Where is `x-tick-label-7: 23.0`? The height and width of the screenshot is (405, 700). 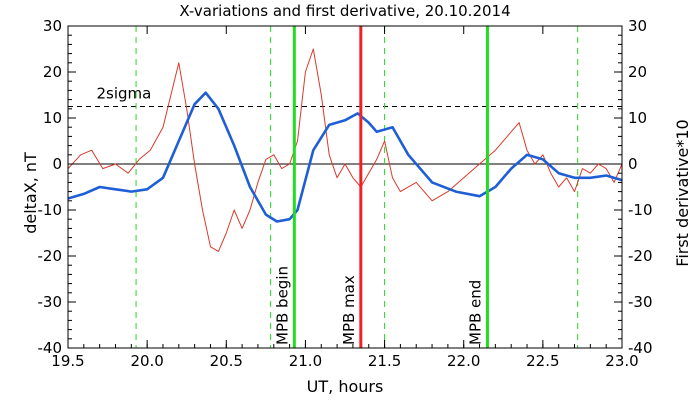
x-tick-label-7: 23.0 is located at coordinates (621, 361).